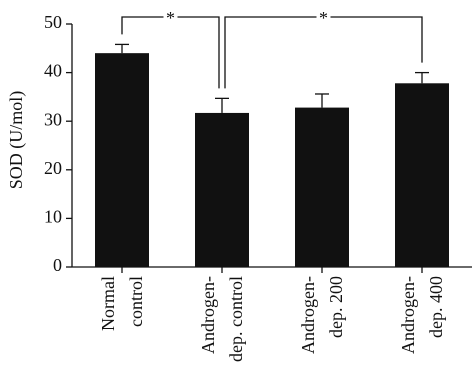  I want to click on y-tick-label: 0, so click(57, 265).